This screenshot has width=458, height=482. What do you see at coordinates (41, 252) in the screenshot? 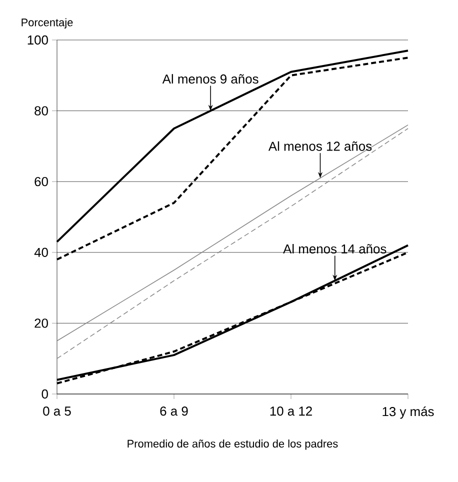
I see `y-tick-label: 40` at bounding box center [41, 252].